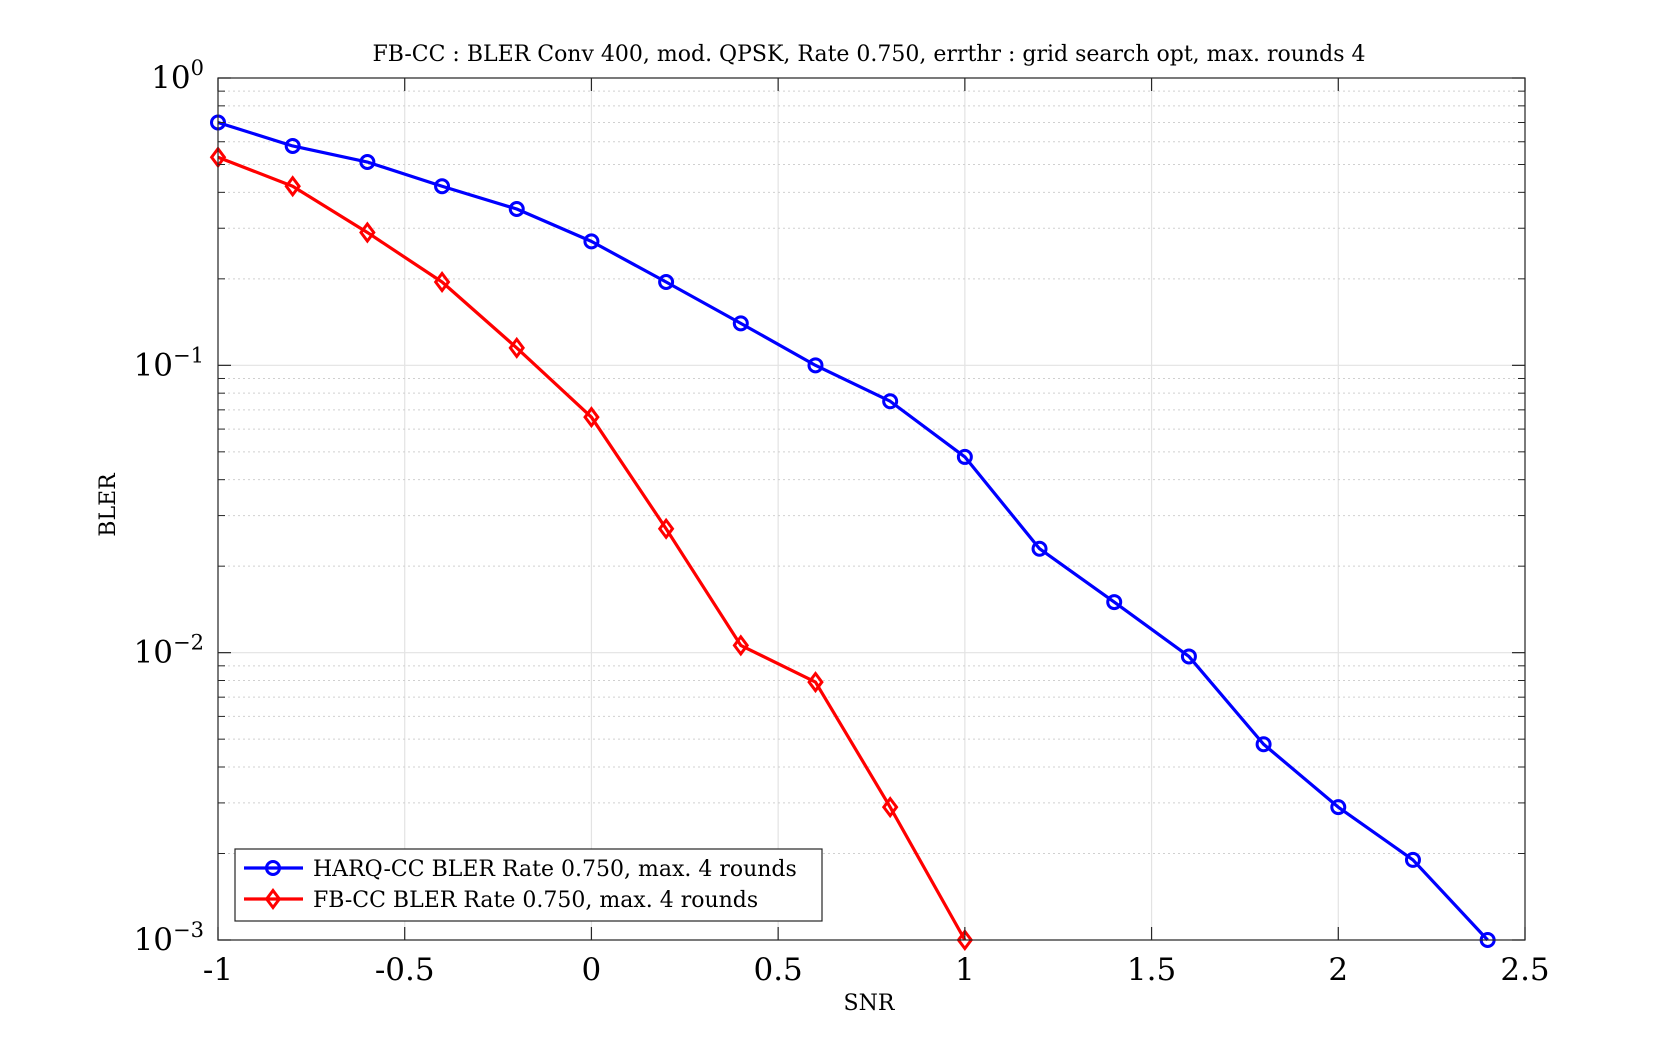 Image resolution: width=1667 pixels, height=1042 pixels. Describe the element at coordinates (870, 1003) in the screenshot. I see `x-axis-label: SNR` at that location.